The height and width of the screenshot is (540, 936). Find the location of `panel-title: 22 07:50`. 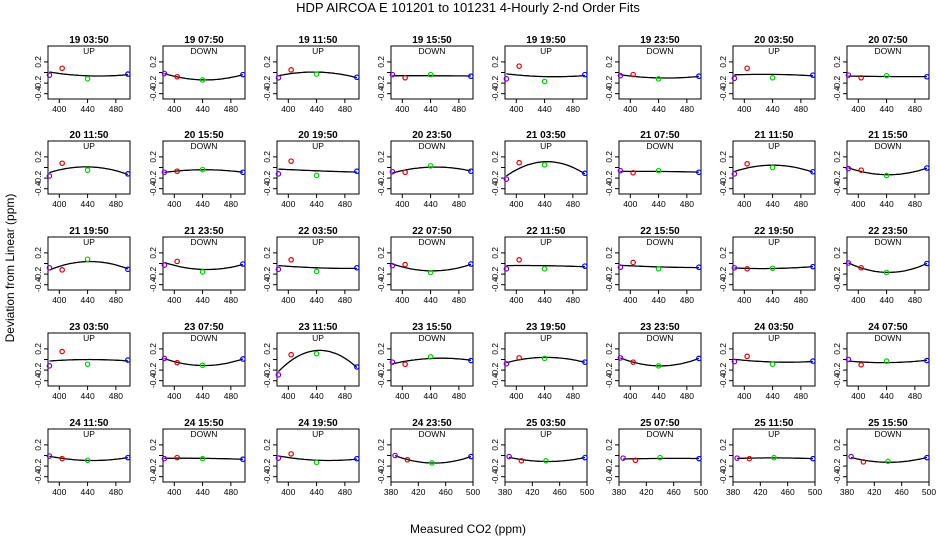

panel-title: 22 07:50 is located at coordinates (432, 231).